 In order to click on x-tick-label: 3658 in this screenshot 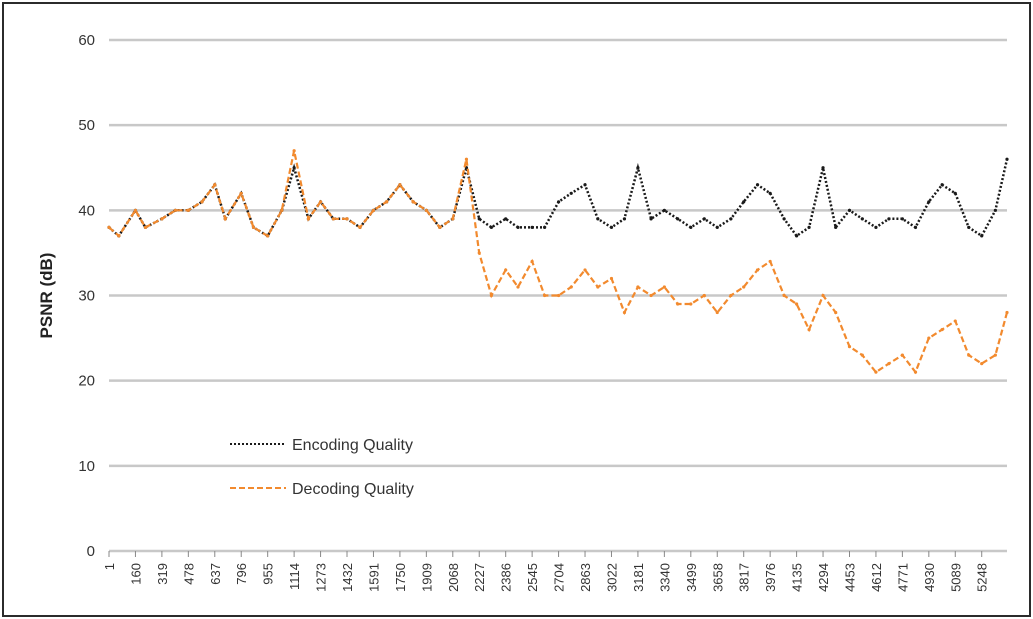, I will do `click(717, 577)`.